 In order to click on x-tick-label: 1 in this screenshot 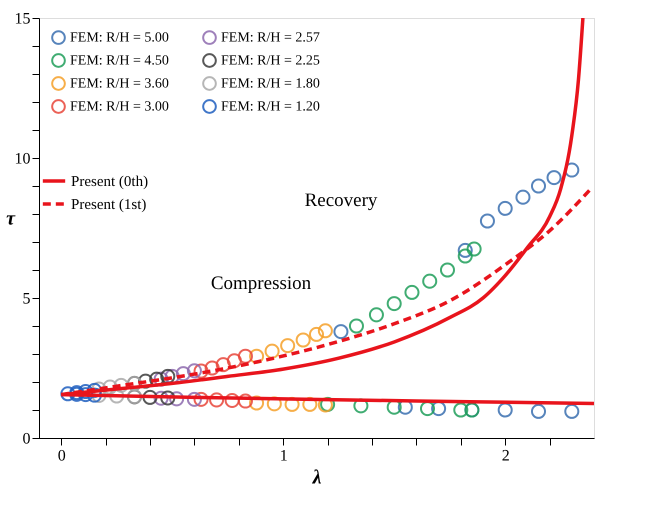, I will do `click(284, 456)`.